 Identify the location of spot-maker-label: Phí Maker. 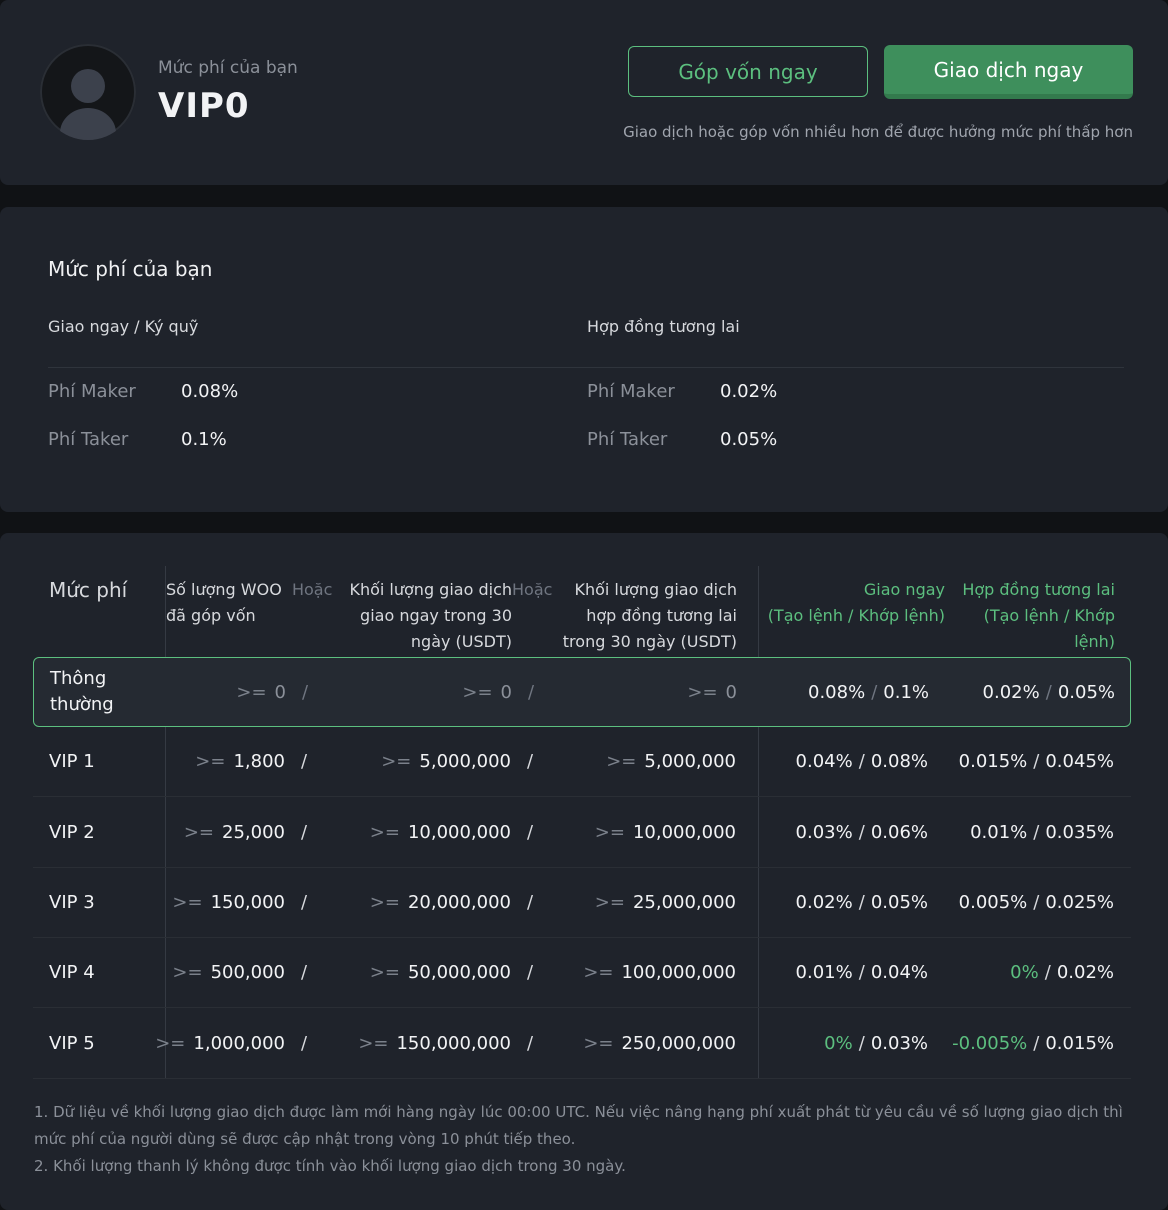
(92, 391).